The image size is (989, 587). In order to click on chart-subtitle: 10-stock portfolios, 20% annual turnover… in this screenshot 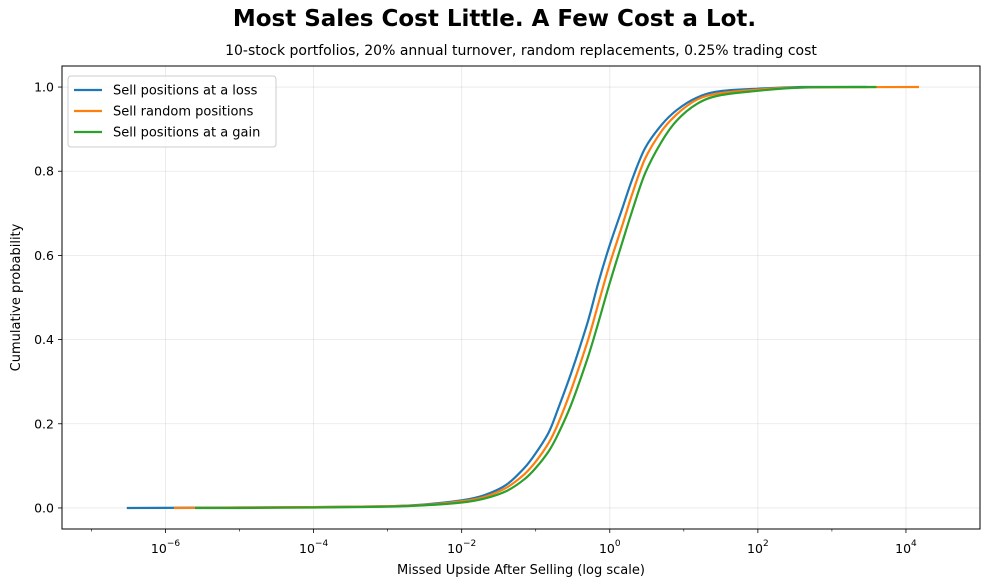, I will do `click(521, 51)`.